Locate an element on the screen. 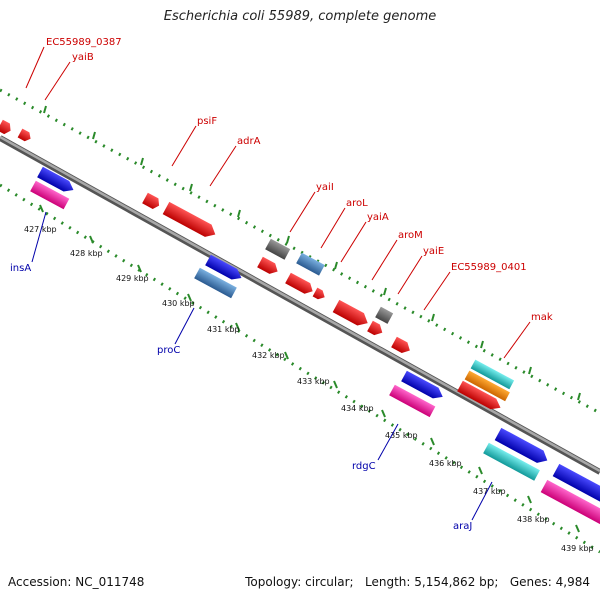 The height and width of the screenshot is (600, 600). tick-label: 437 kbp is located at coordinates (489, 491).